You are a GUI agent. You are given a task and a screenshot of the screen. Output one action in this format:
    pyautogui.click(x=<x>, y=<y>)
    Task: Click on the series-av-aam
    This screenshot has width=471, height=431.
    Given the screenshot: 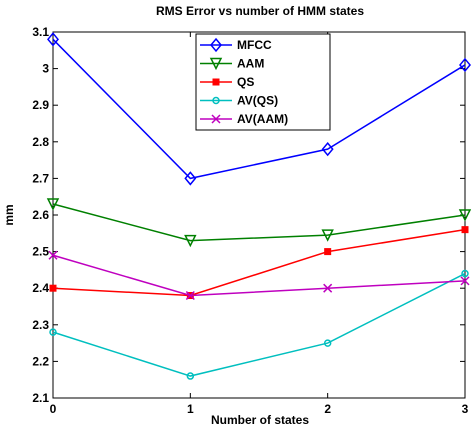 What is the action you would take?
    pyautogui.click(x=259, y=275)
    